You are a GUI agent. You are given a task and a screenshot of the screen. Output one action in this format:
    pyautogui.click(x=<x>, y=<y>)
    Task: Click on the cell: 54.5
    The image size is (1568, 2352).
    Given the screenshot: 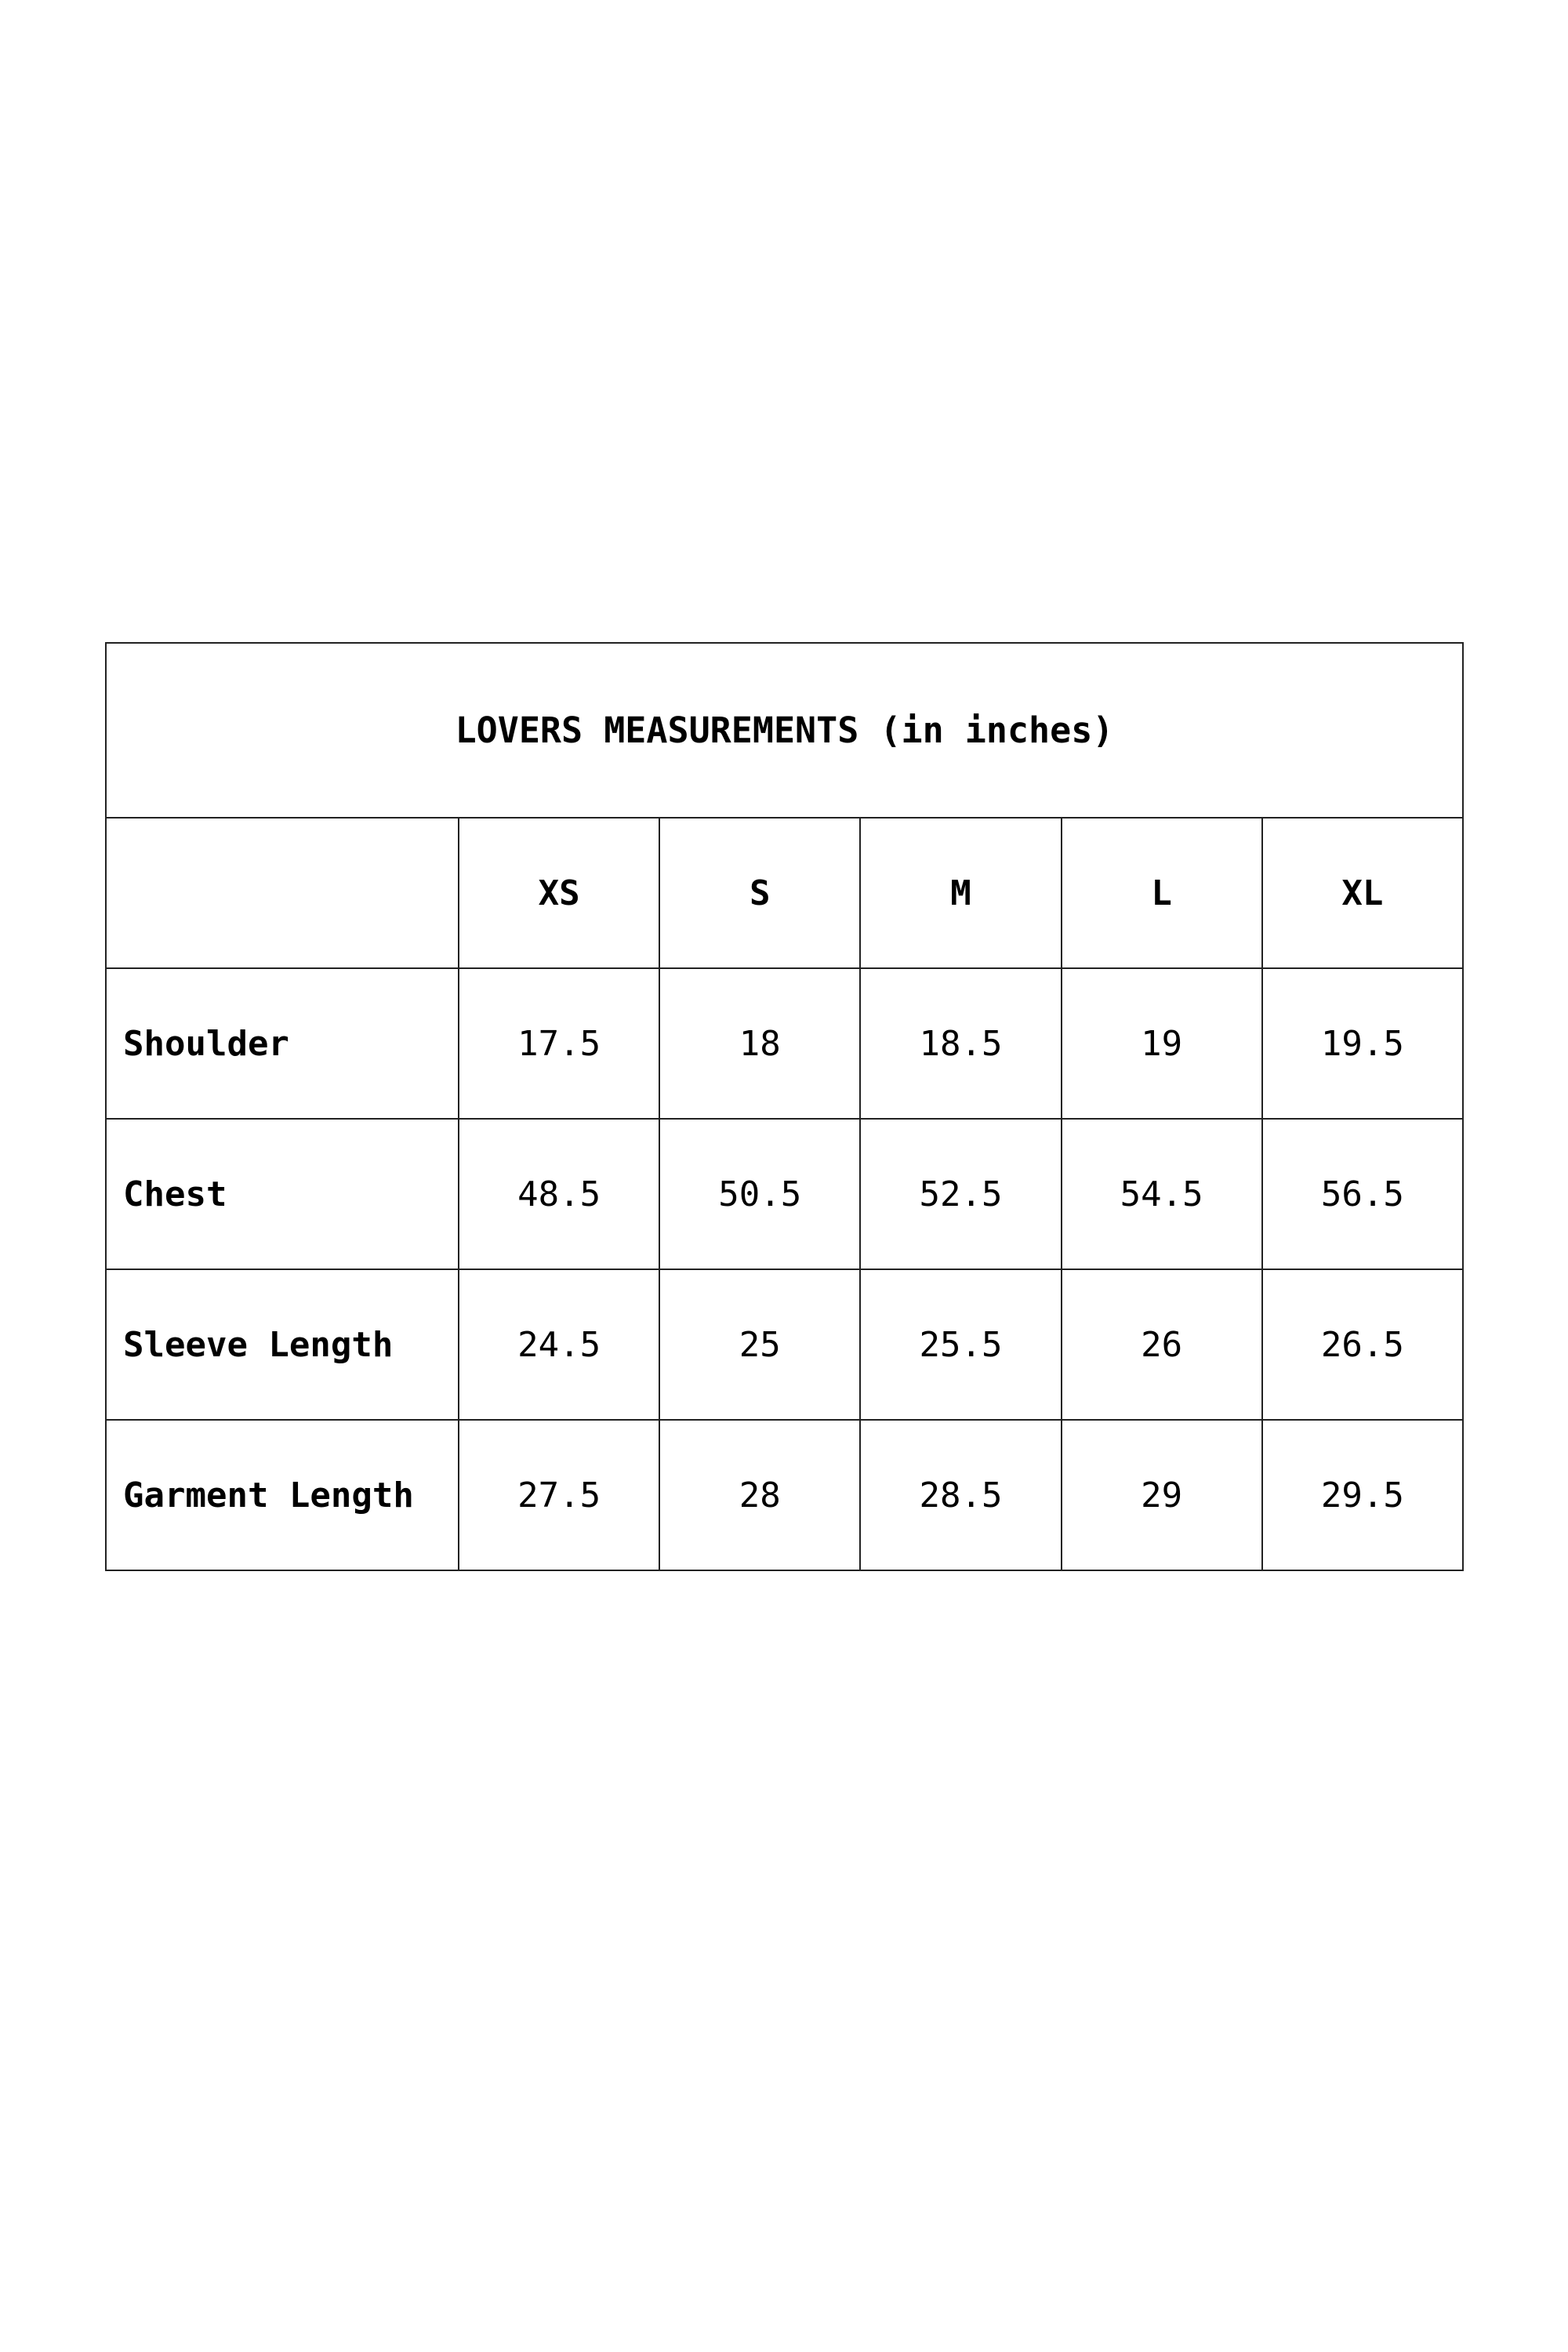 What is the action you would take?
    pyautogui.click(x=1161, y=1194)
    